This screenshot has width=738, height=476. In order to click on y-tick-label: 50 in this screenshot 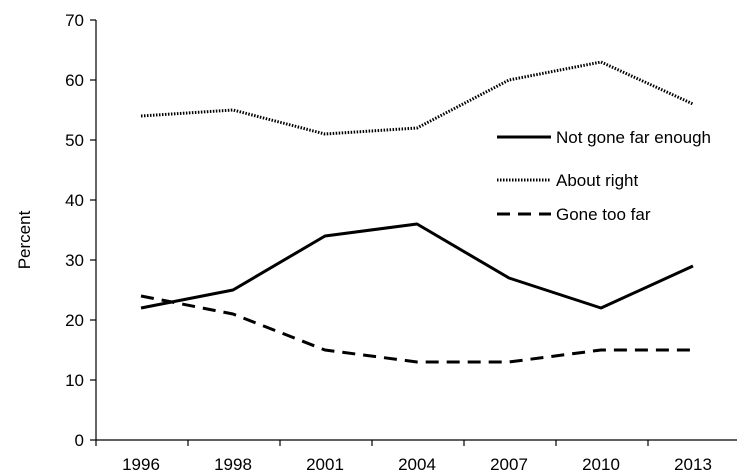, I will do `click(74, 140)`.